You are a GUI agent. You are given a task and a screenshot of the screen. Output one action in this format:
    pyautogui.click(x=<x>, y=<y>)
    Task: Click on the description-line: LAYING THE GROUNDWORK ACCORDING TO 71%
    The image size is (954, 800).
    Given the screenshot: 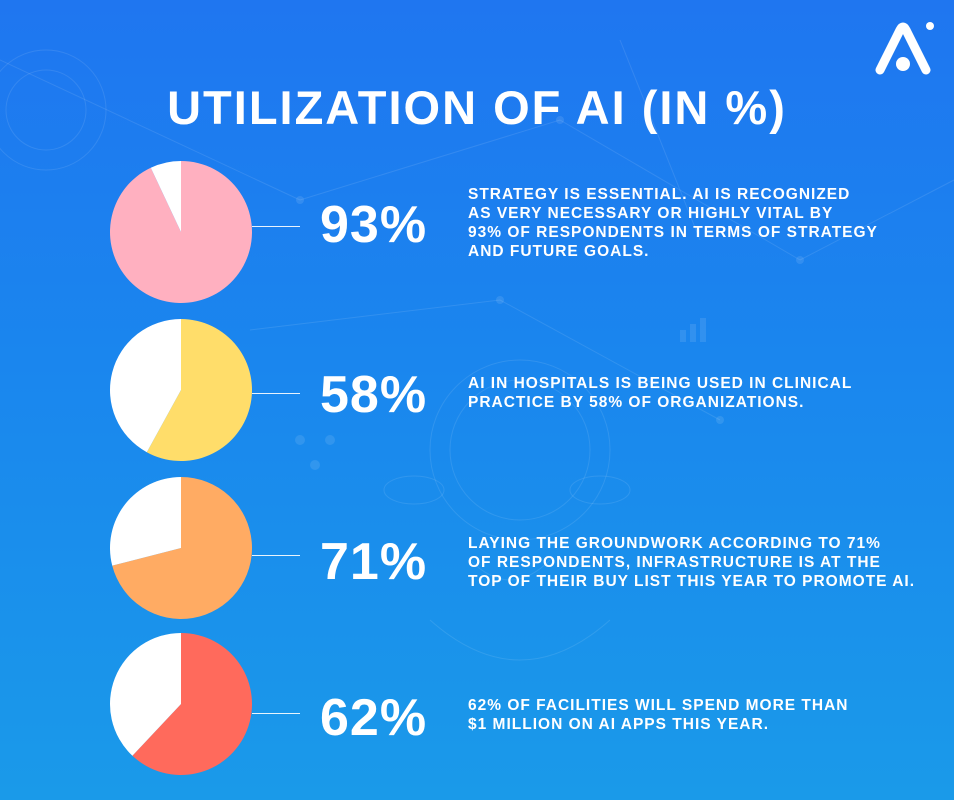 What is the action you would take?
    pyautogui.click(x=674, y=543)
    